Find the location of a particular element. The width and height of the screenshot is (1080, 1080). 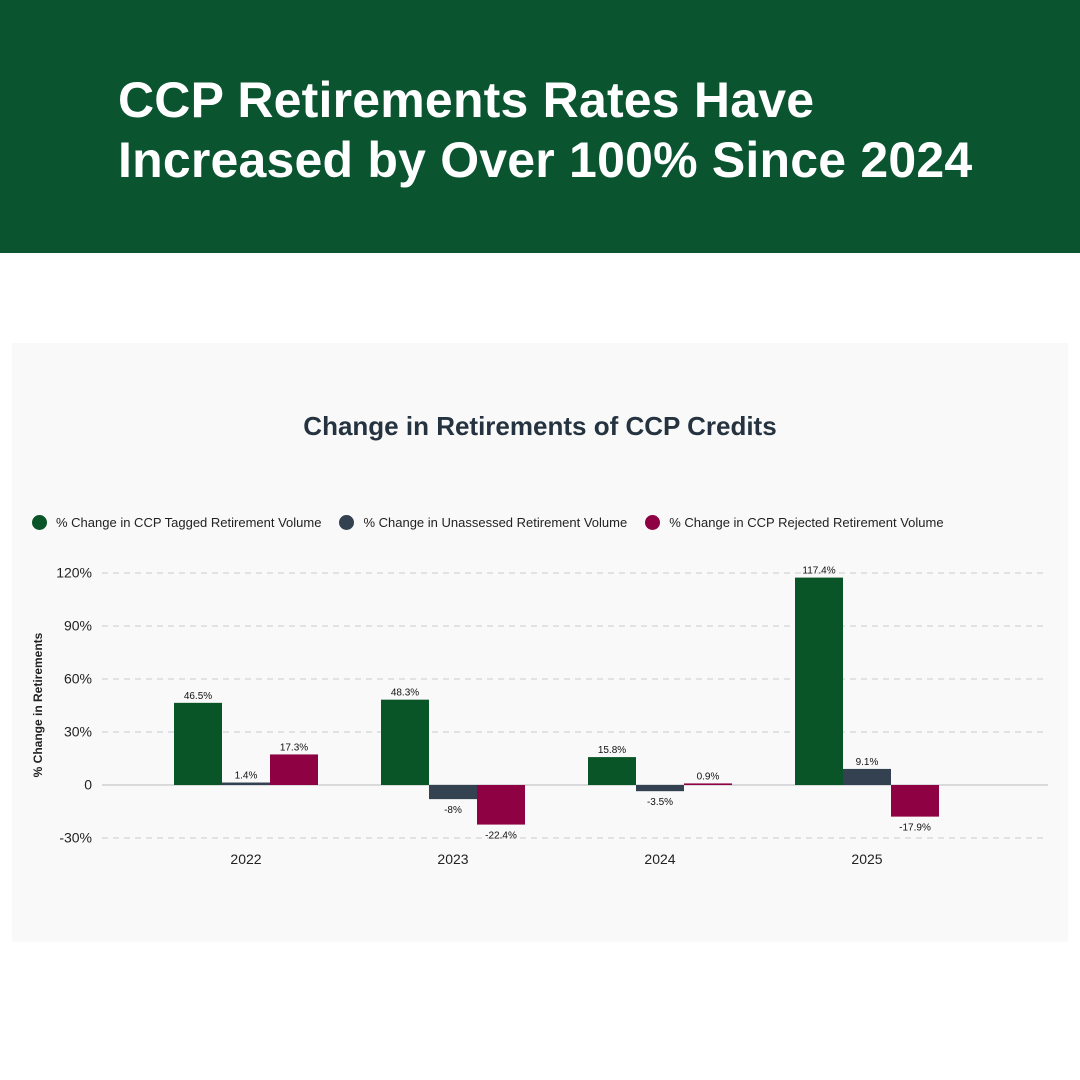

y-tick-label: 0 is located at coordinates (88, 785).